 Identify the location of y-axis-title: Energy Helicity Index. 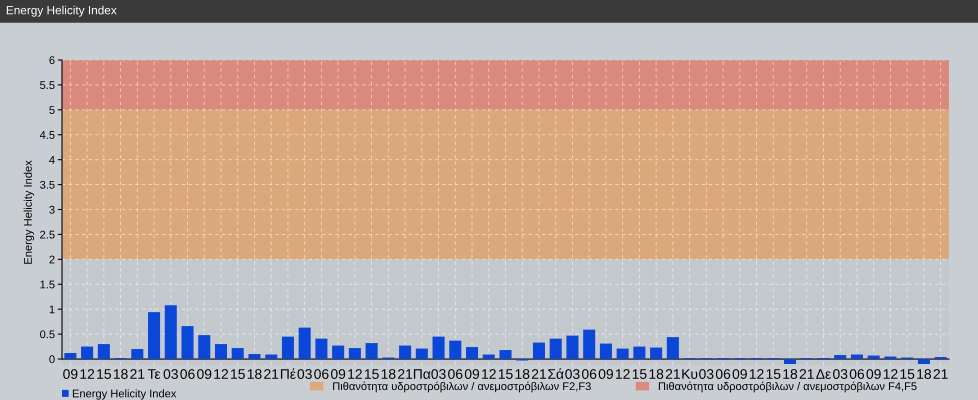
(29, 212).